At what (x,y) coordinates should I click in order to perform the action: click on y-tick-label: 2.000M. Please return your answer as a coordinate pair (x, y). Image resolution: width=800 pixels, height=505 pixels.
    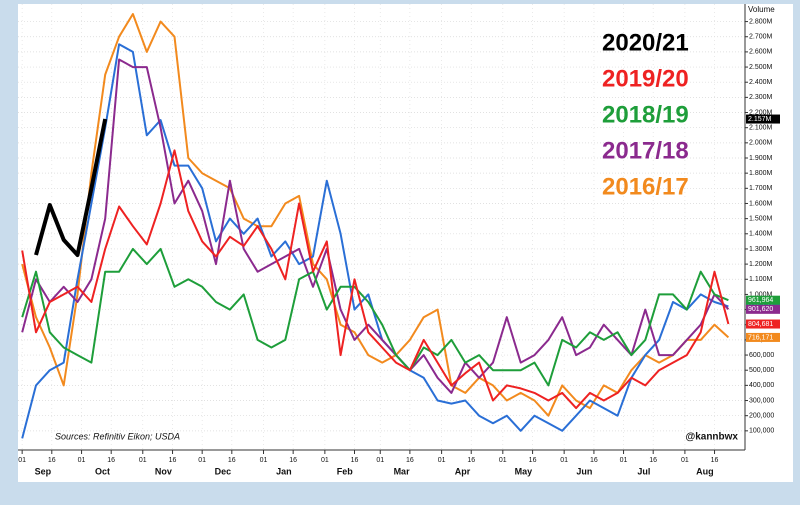
    Looking at the image, I should click on (761, 143).